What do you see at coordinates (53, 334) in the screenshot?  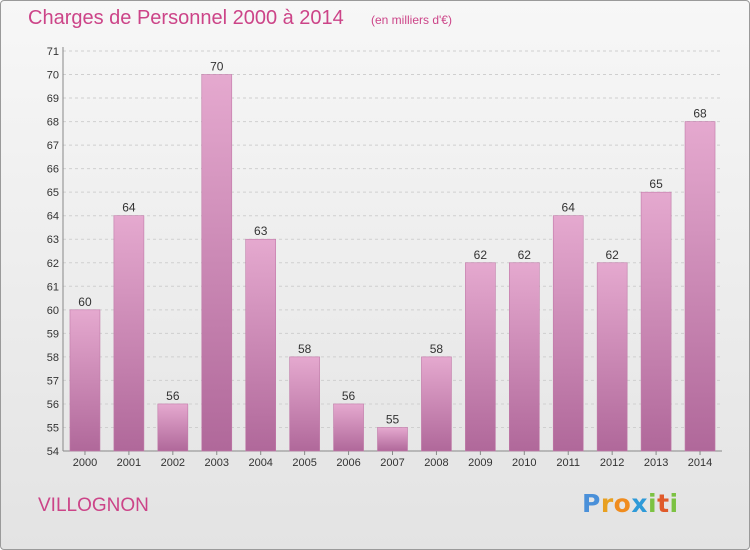 I see `y-tick-label: 59` at bounding box center [53, 334].